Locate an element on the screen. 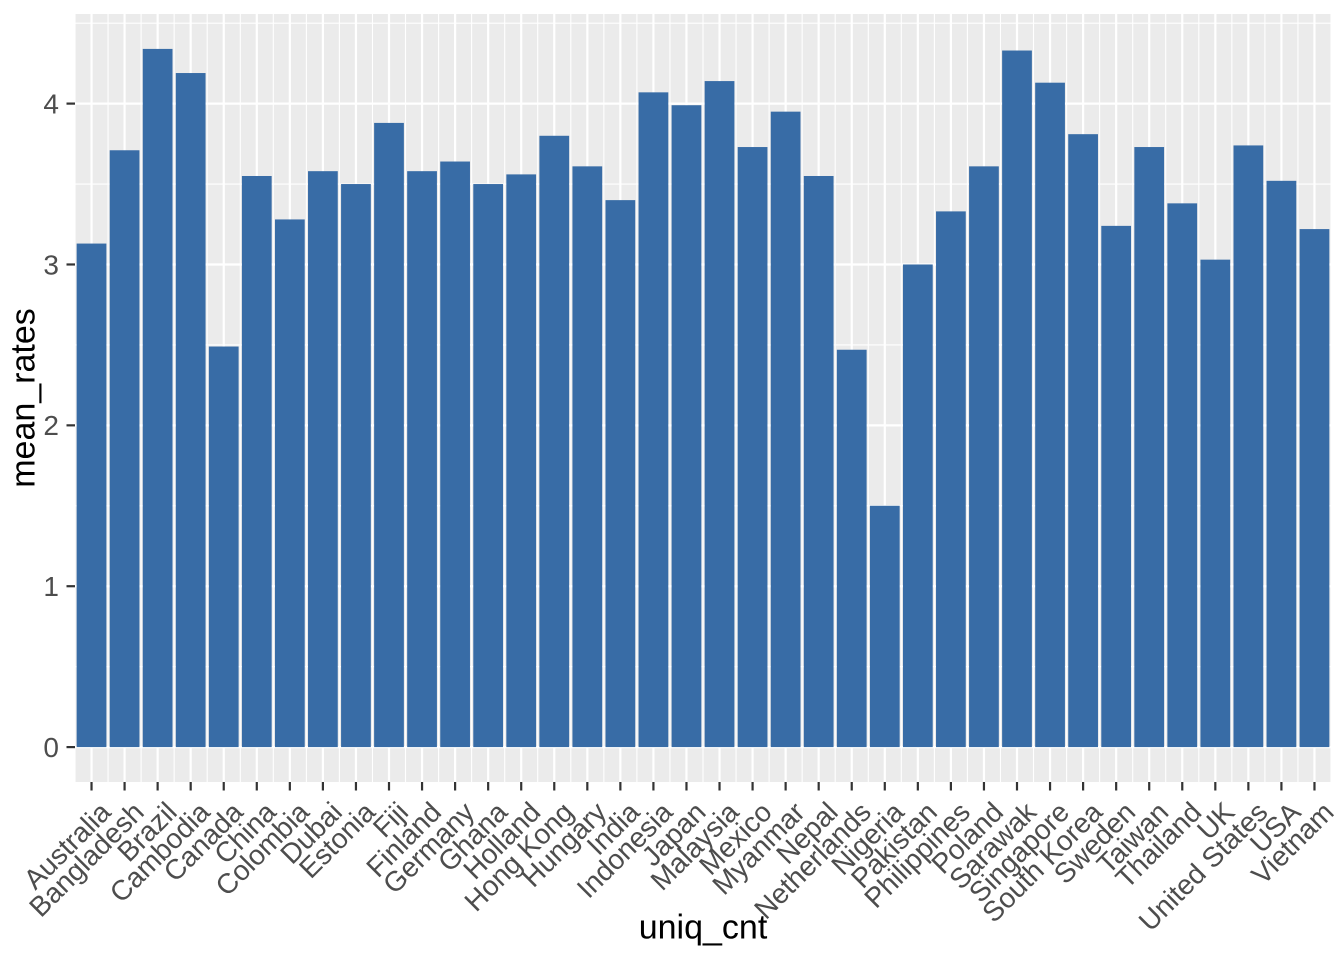  y-tick-label: 4 is located at coordinates (51, 103).